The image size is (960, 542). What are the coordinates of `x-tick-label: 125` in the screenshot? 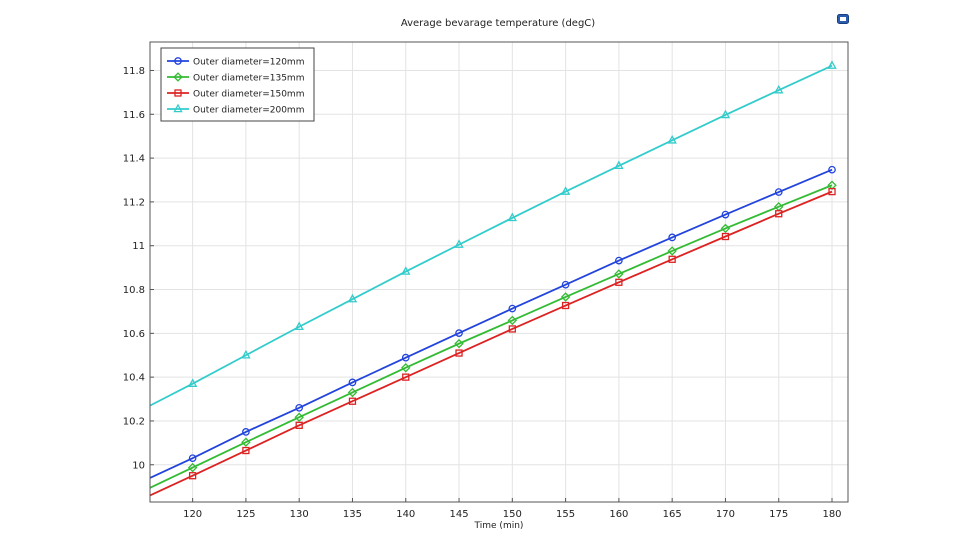 It's located at (245, 514).